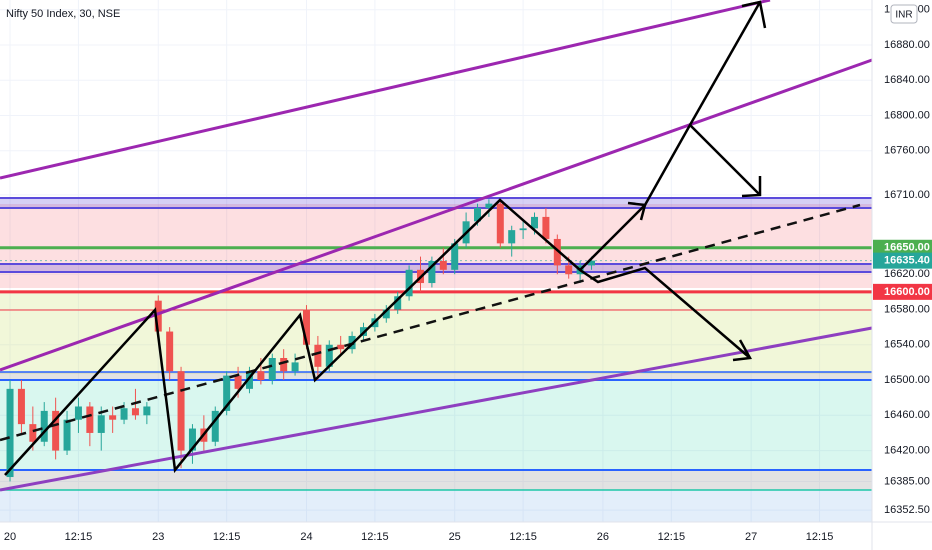  What do you see at coordinates (907, 45) in the screenshot?
I see `y-tick-label: 16880.00` at bounding box center [907, 45].